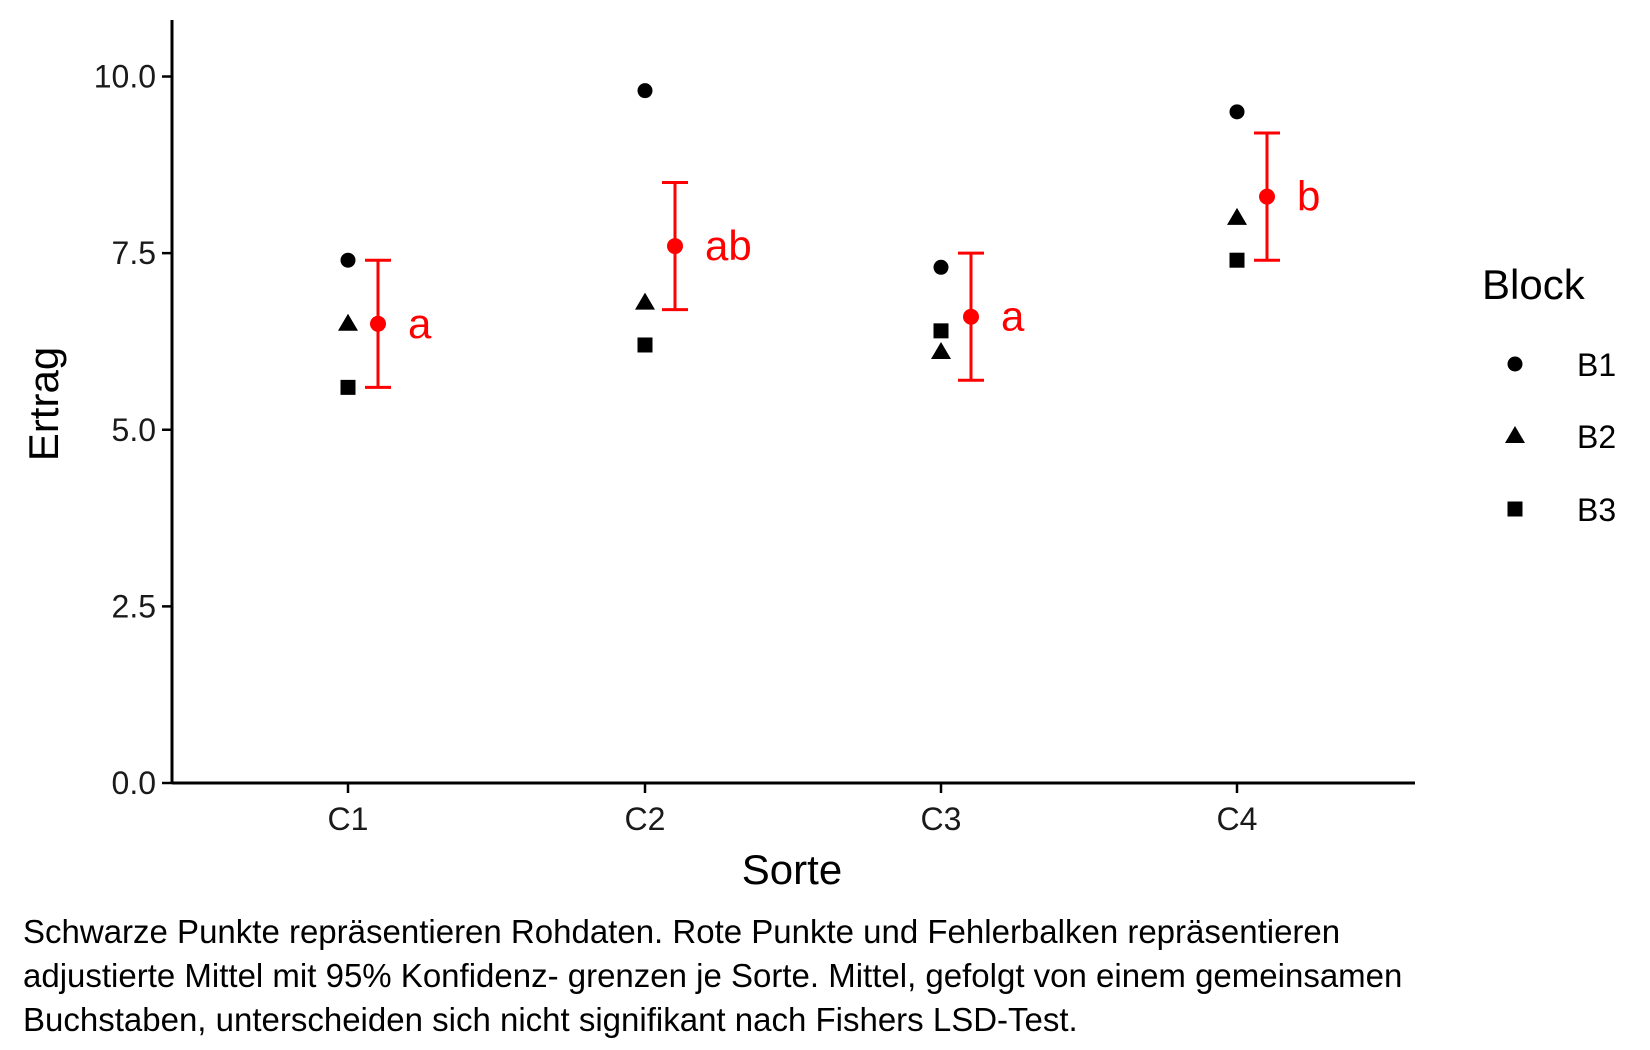 This screenshot has width=1650, height=1050. I want to click on legend-label: B3, so click(1596, 510).